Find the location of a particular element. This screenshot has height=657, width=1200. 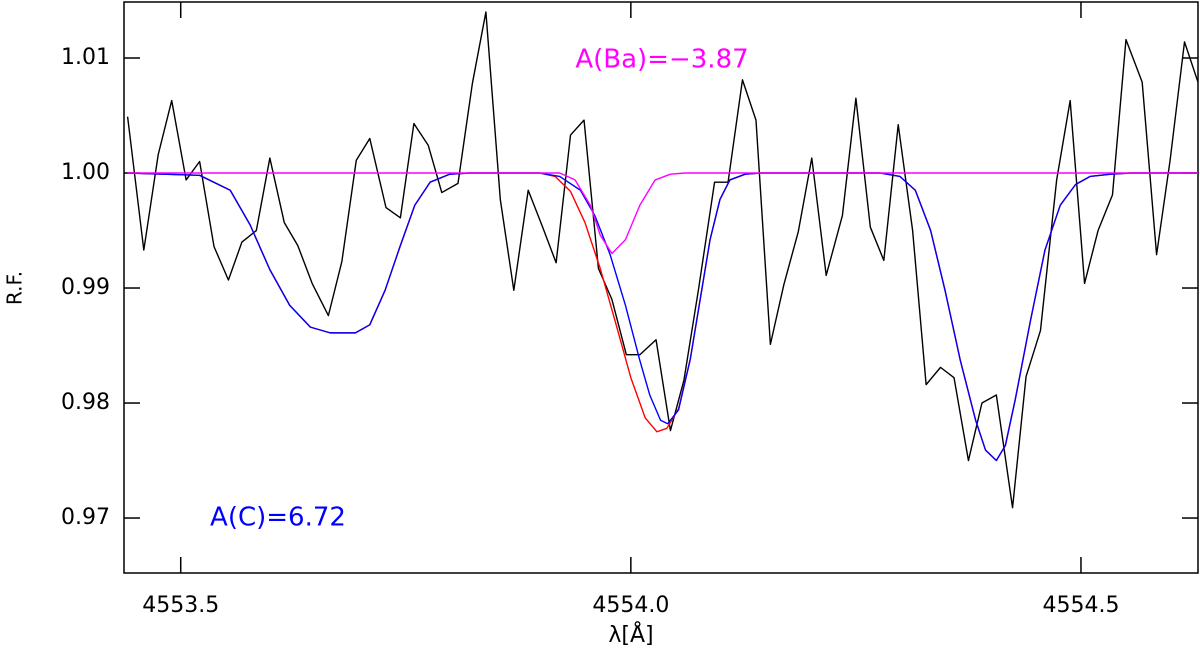

y-tick-label: 0.97 is located at coordinates (85, 517).